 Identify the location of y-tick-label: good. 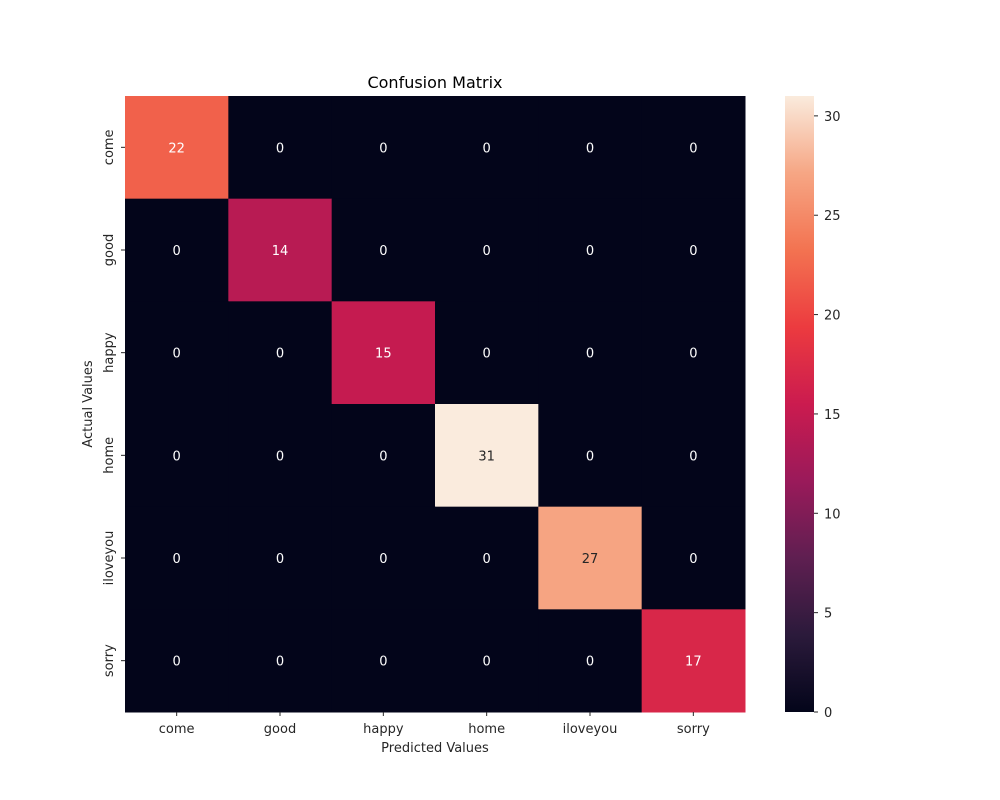
(109, 250).